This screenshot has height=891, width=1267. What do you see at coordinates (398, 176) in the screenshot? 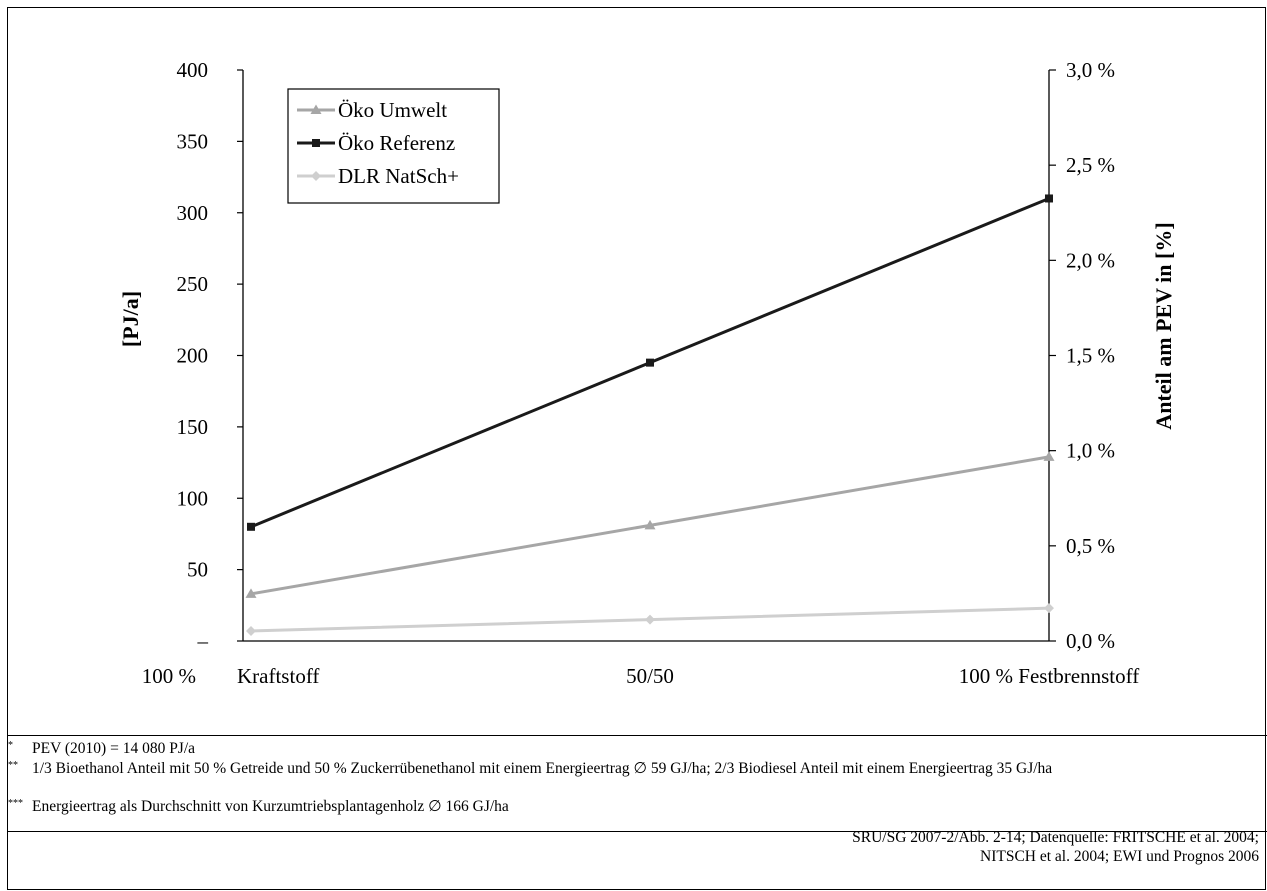
I see `legend-label: DLR NatSch+` at bounding box center [398, 176].